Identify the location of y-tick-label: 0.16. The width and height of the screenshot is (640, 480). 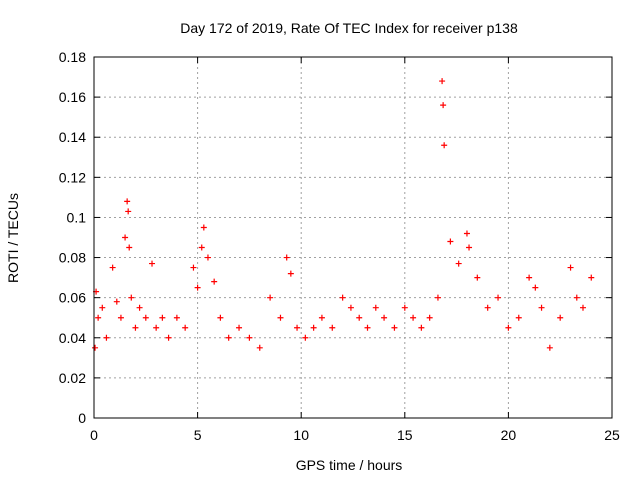
(72, 97).